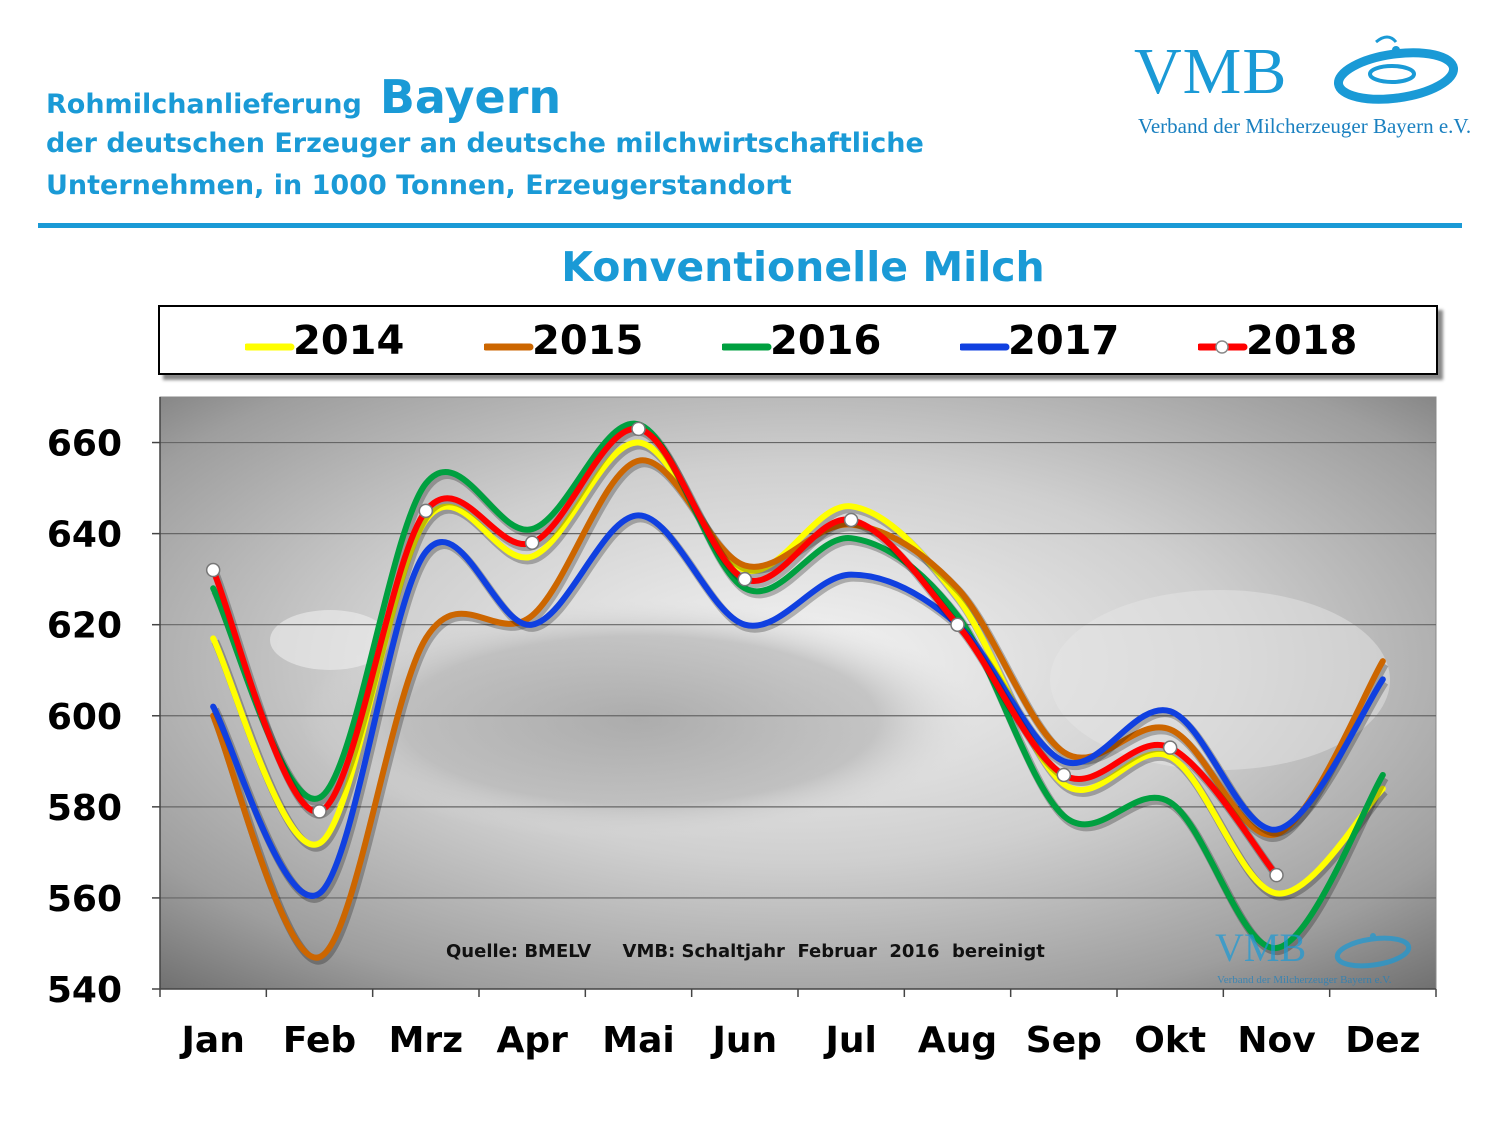 The image size is (1500, 1125). What do you see at coordinates (985, 347) in the screenshot?
I see `legend-swatch-2017` at bounding box center [985, 347].